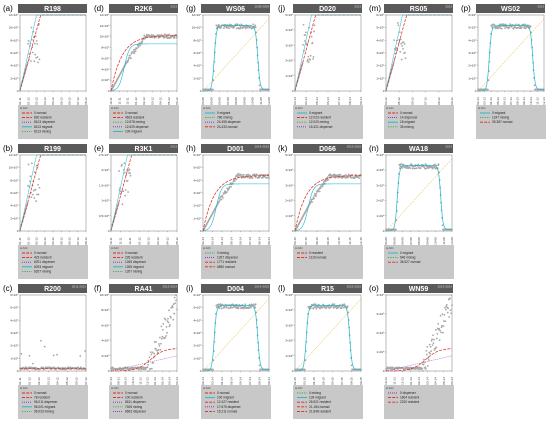  Describe the element at coordinates (79, 287) in the screenshot. I see `panel-tag: 2011-2012` at that location.